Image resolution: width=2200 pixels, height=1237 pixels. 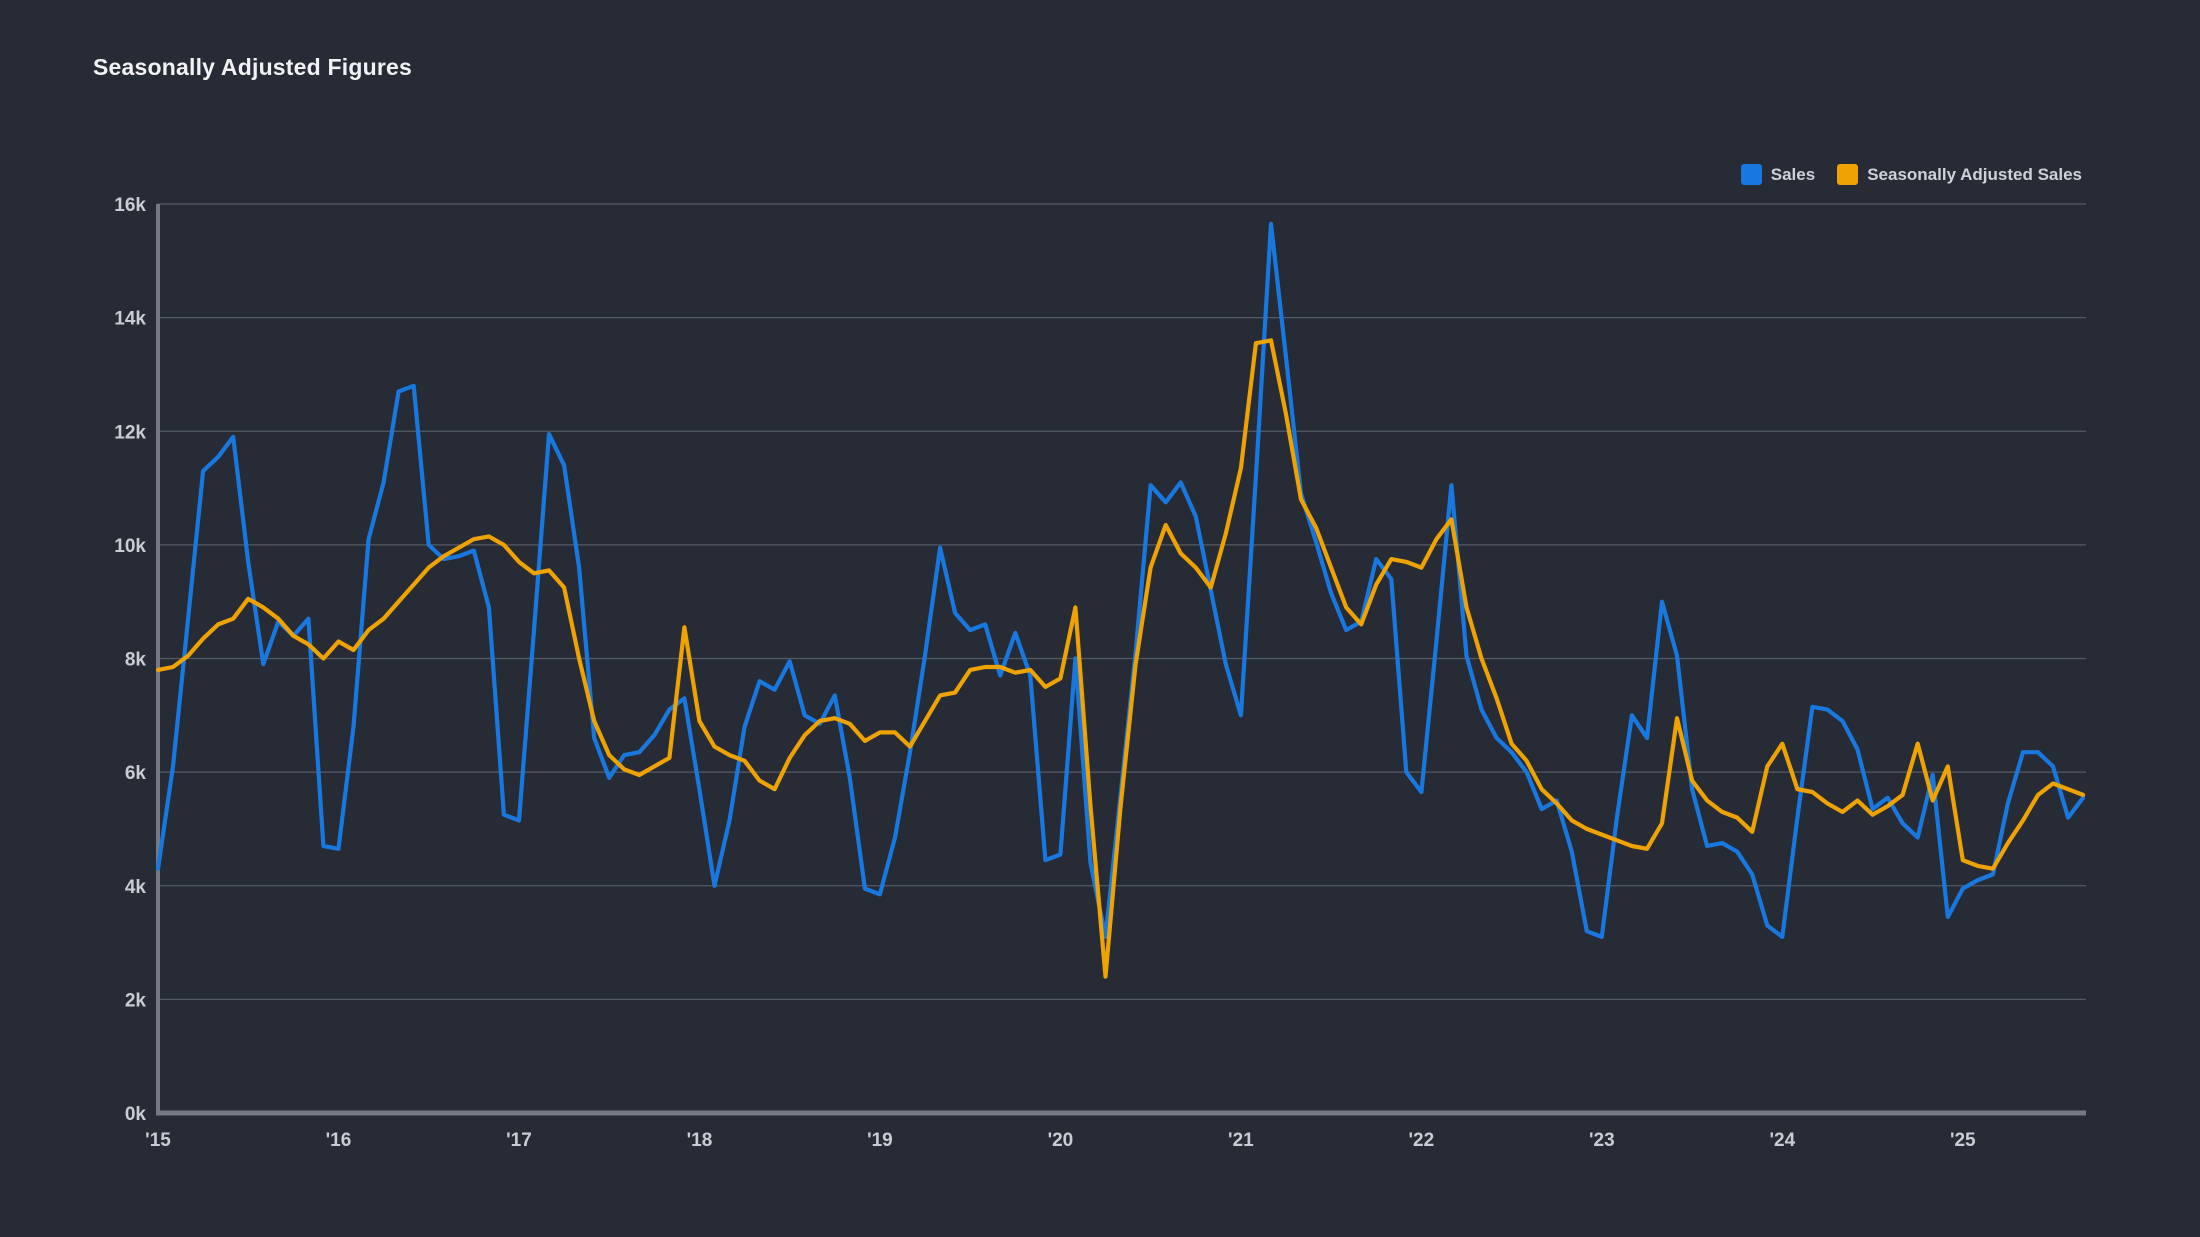 I want to click on y-tick-label: 0k, so click(x=136, y=1114).